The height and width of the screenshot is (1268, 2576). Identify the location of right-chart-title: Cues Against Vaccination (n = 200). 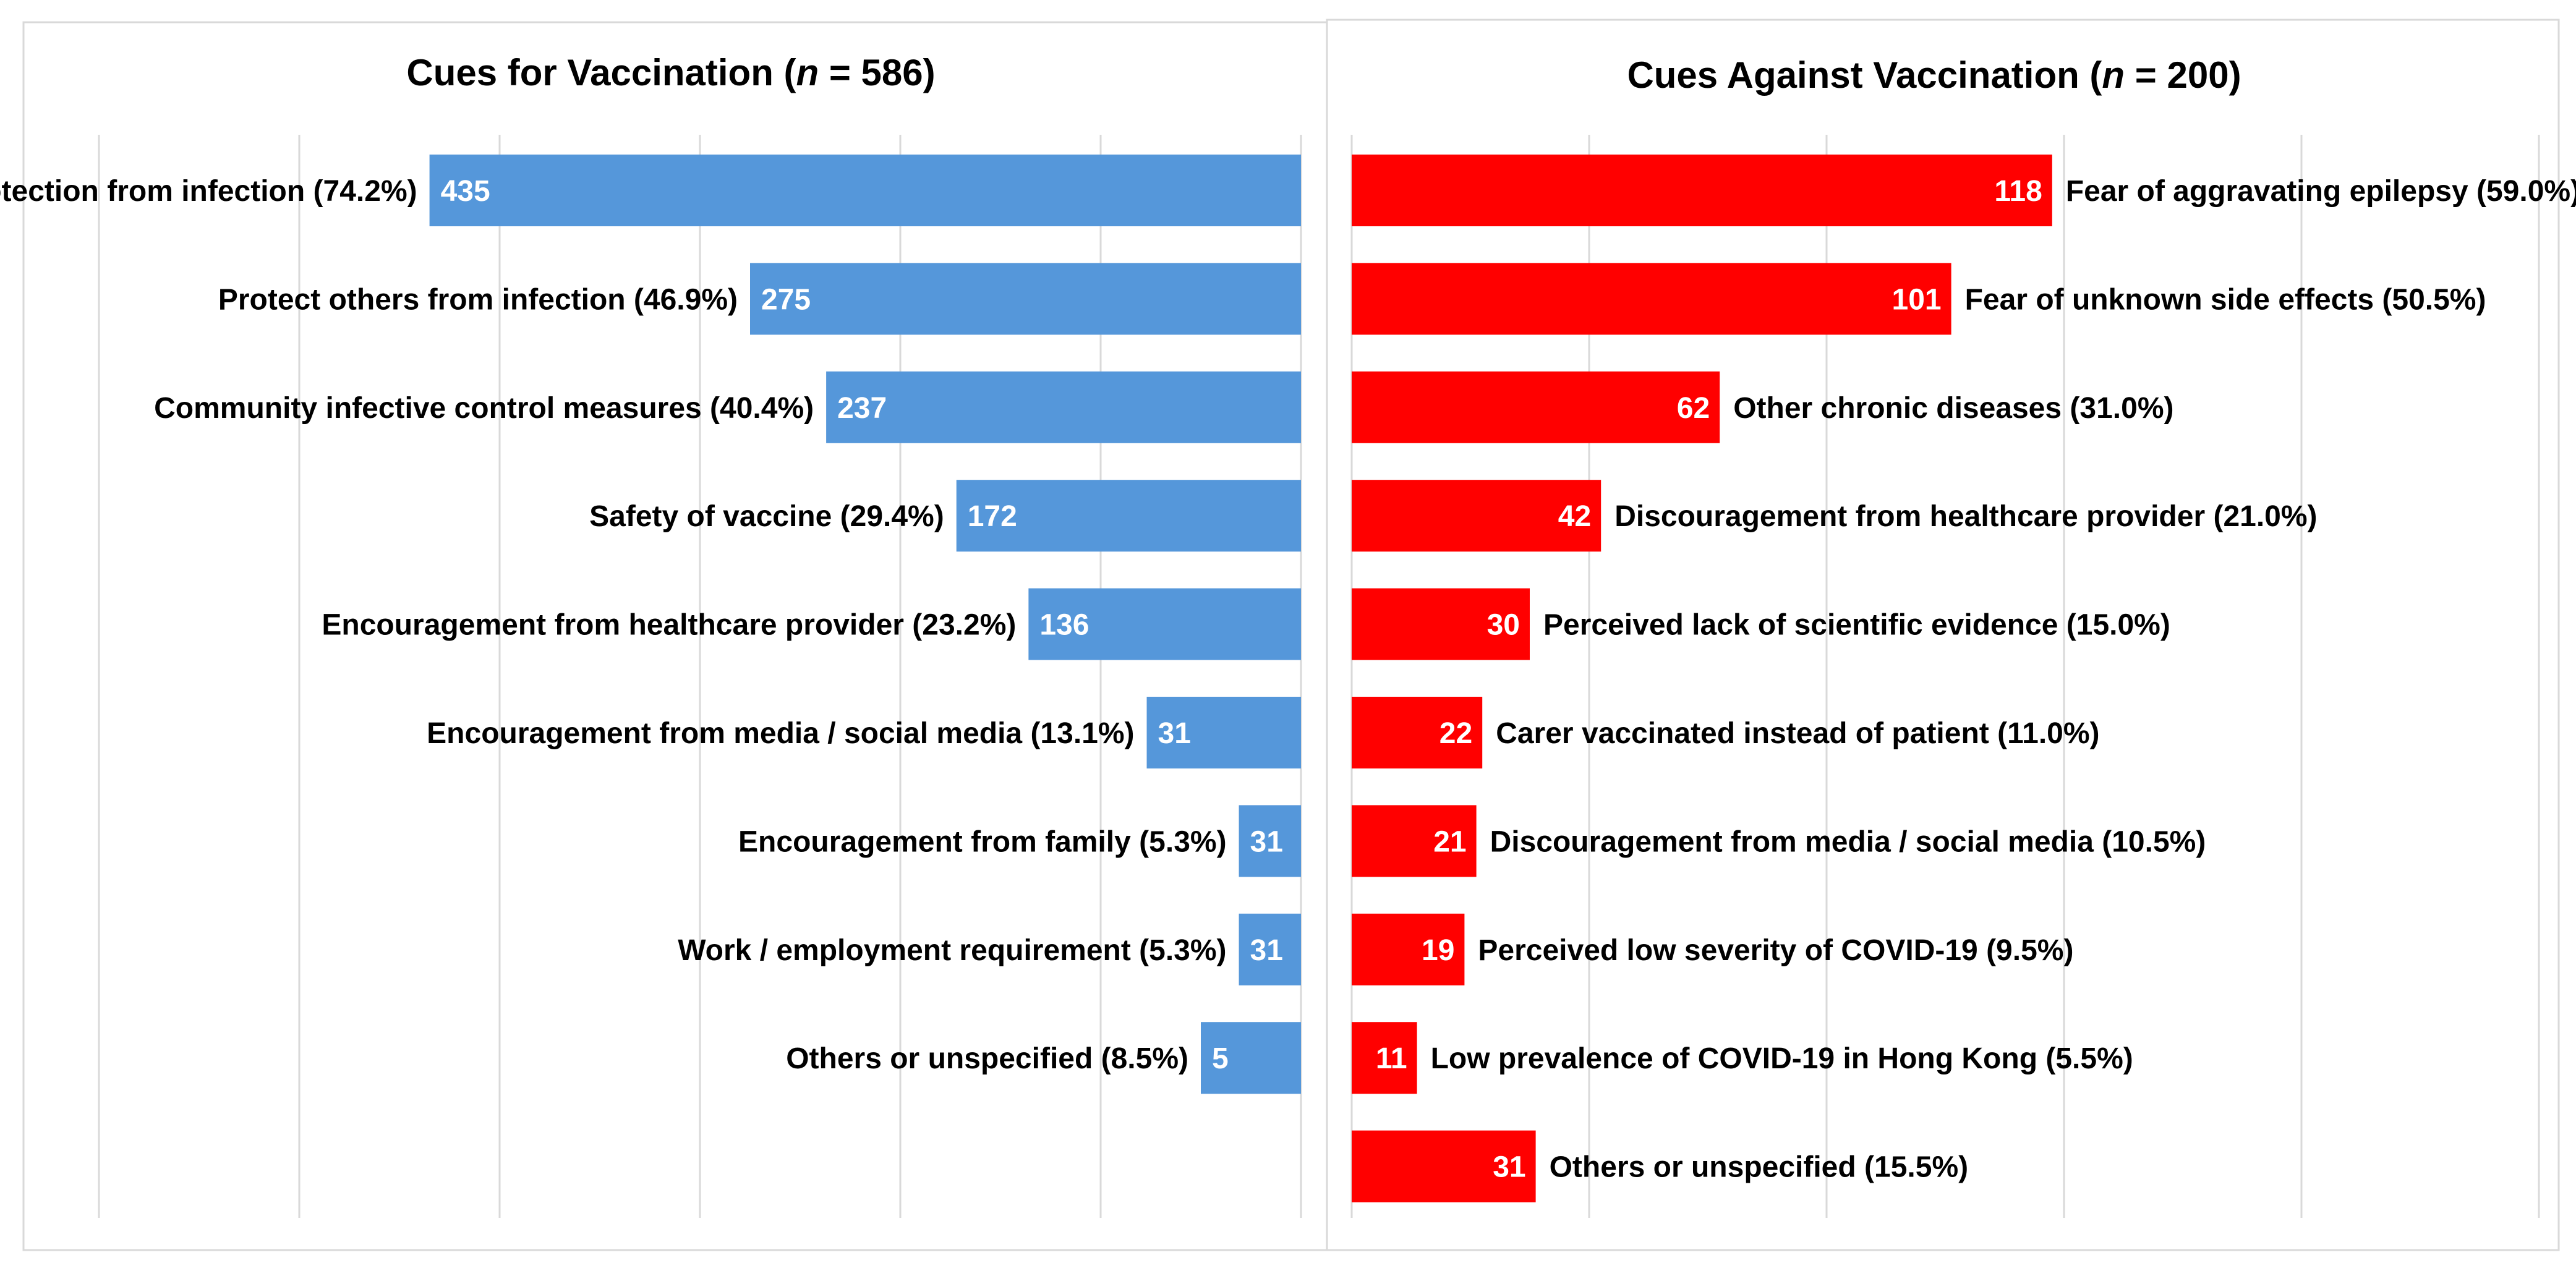
(1934, 75).